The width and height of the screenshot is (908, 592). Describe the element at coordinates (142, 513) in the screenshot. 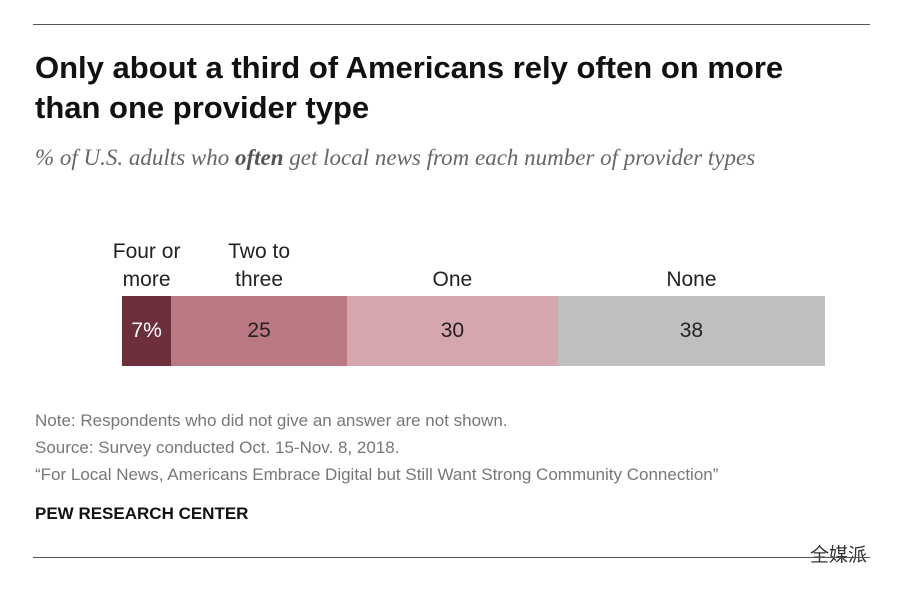

I see `source: PEW RESEARCH CENTER` at that location.